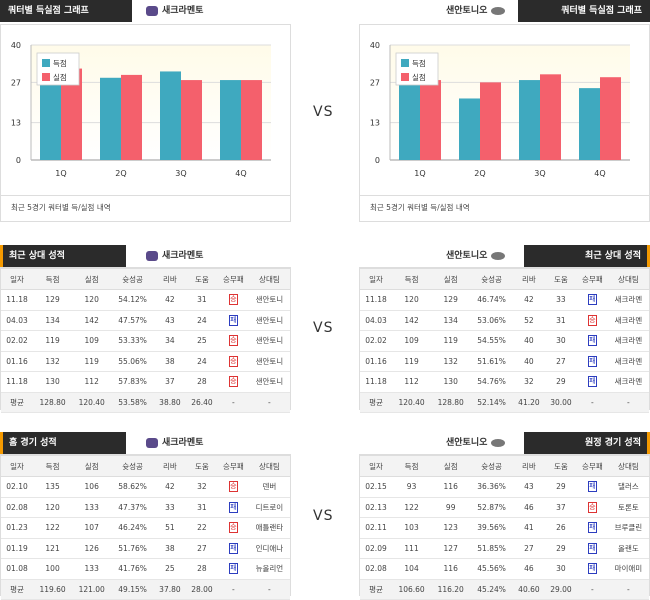 The width and height of the screenshot is (650, 600). Describe the element at coordinates (131, 117) in the screenshot. I see `bar-allowed-2Q` at that location.